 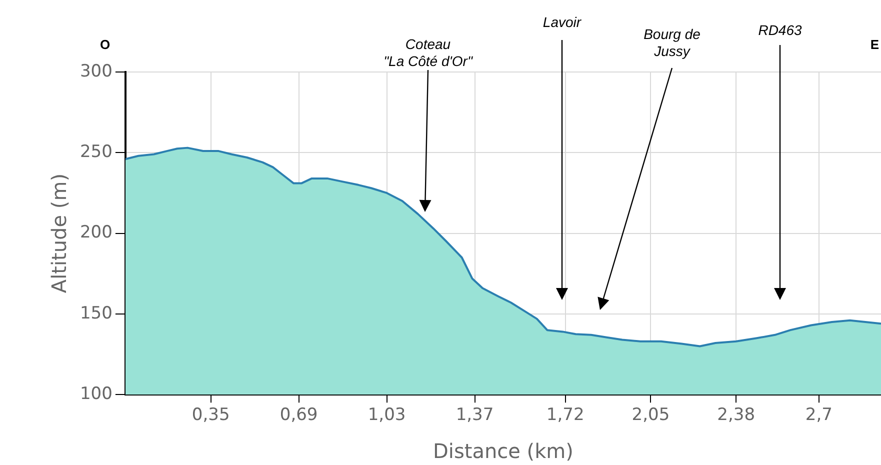 What do you see at coordinates (59, 233) in the screenshot?
I see `y-axis-title: Altitude (m)` at bounding box center [59, 233].